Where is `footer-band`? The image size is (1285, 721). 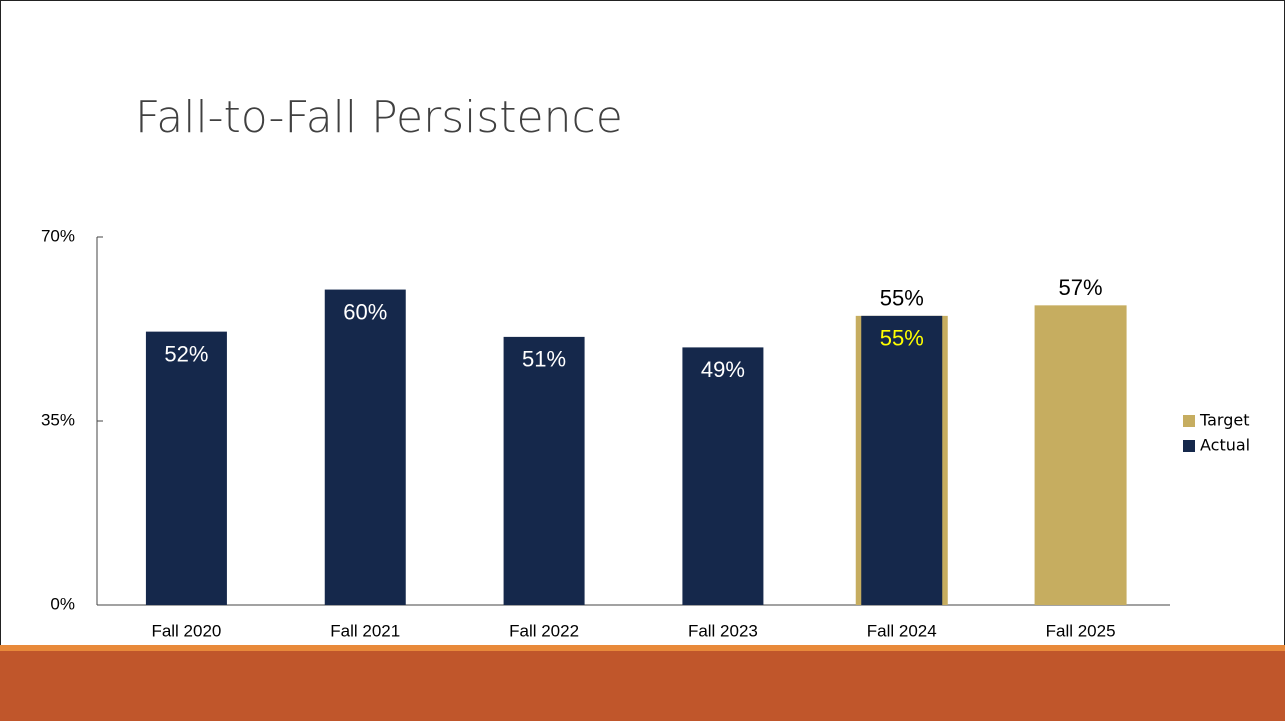
footer-band is located at coordinates (642, 686).